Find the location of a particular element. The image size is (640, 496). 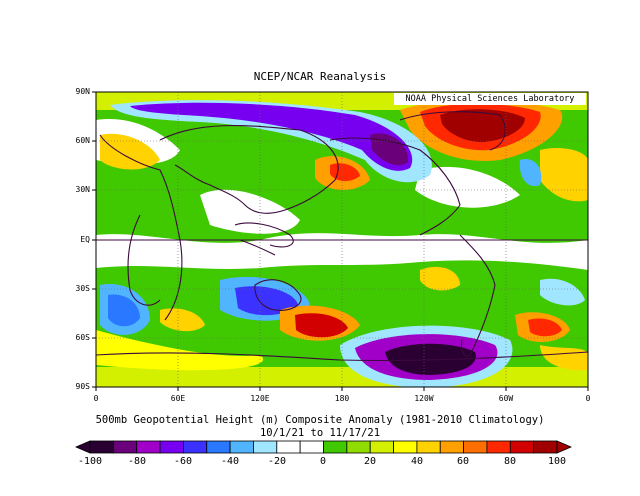

lon-label-120e: 120E is located at coordinates (260, 398).